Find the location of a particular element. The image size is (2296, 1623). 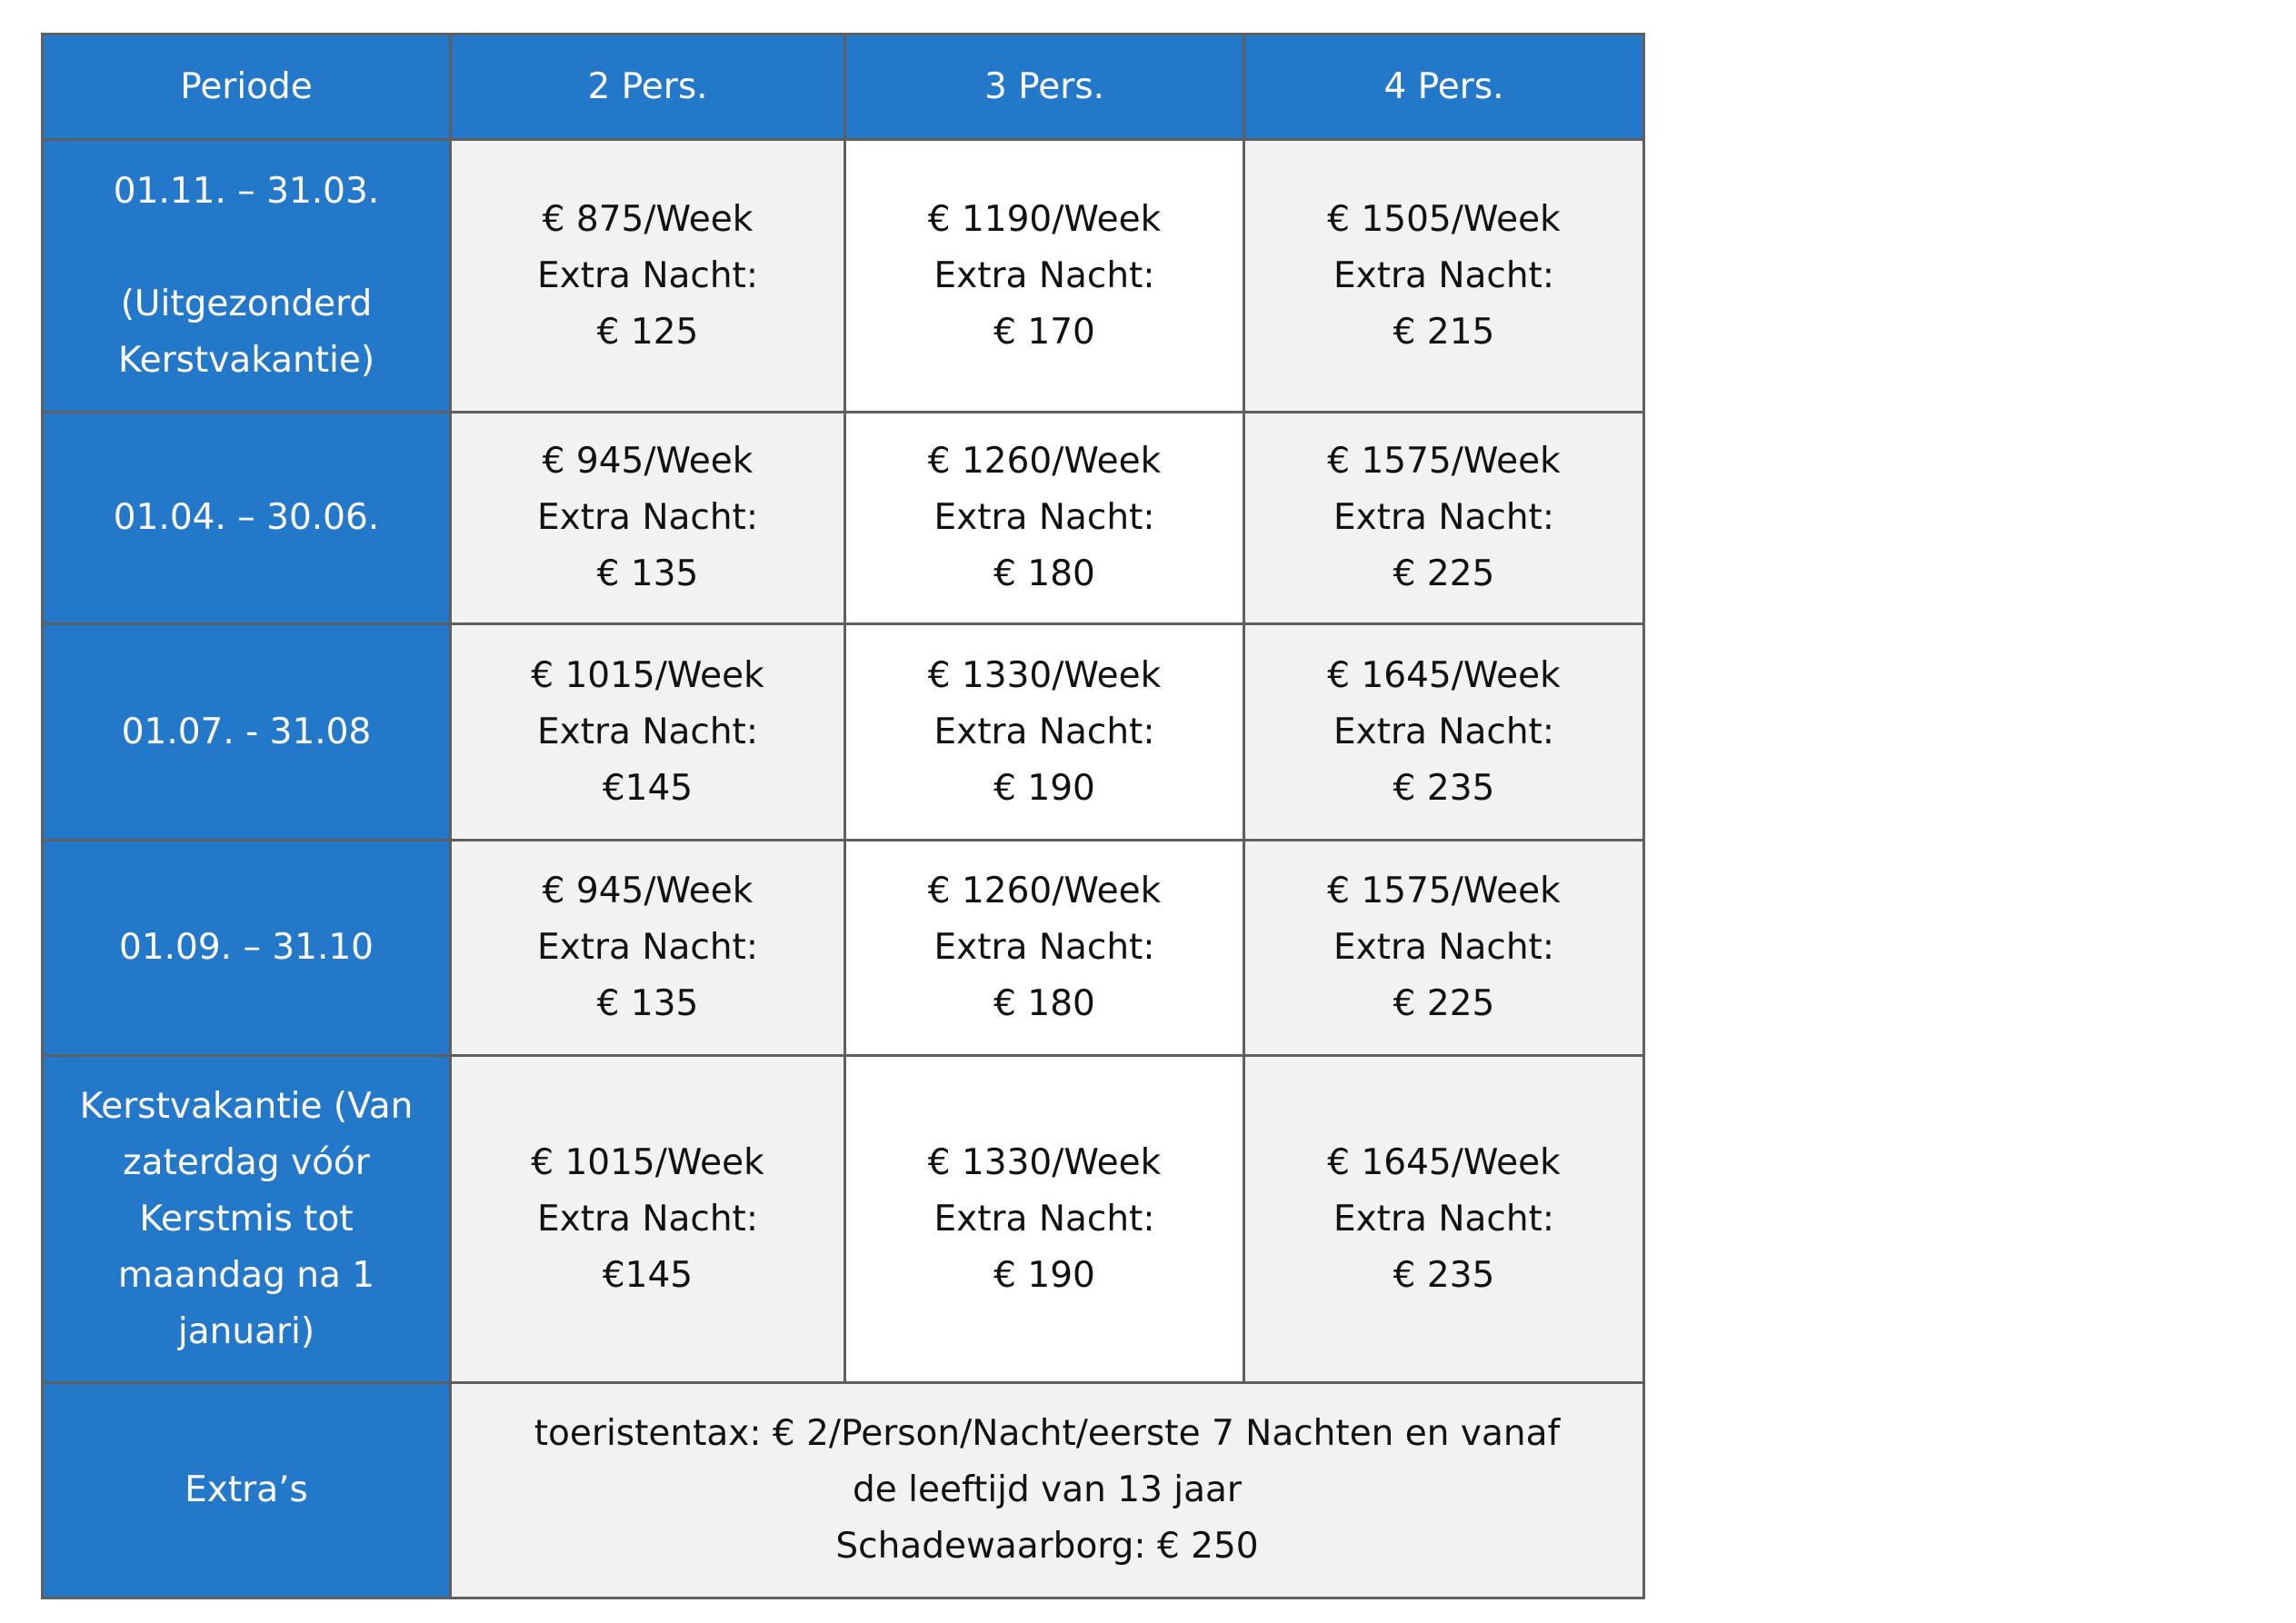

header-2-pers: 2 Pers. is located at coordinates (647, 87).